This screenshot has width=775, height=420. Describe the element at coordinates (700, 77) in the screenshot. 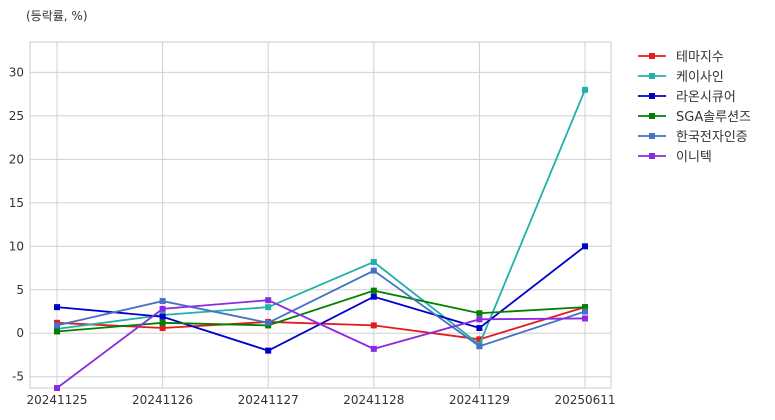

I see `legend-label: 케이사인` at that location.